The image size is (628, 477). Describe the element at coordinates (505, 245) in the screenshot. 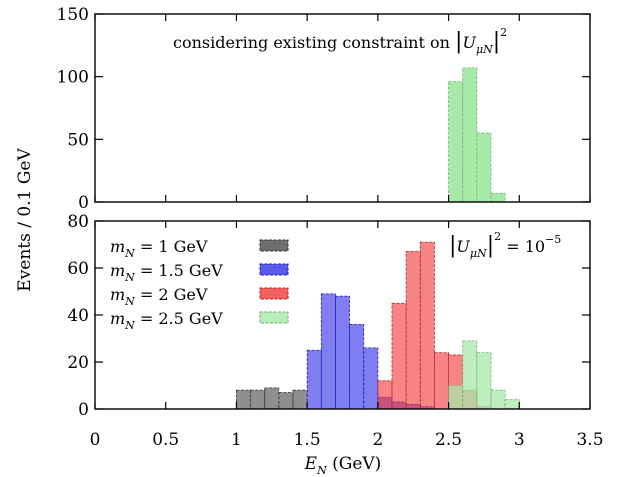

I see `annotation-bottom: |UμN|2 = 10−5` at that location.